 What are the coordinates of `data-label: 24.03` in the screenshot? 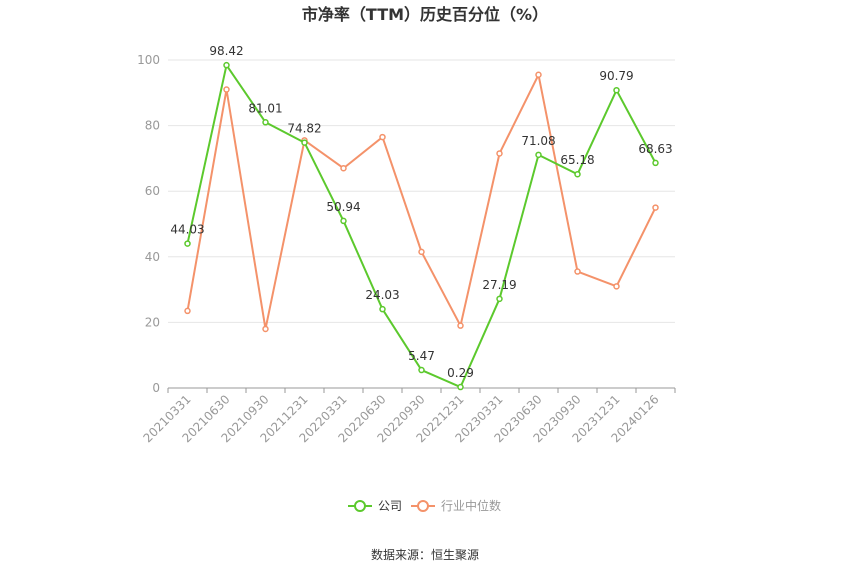 It's located at (382, 295).